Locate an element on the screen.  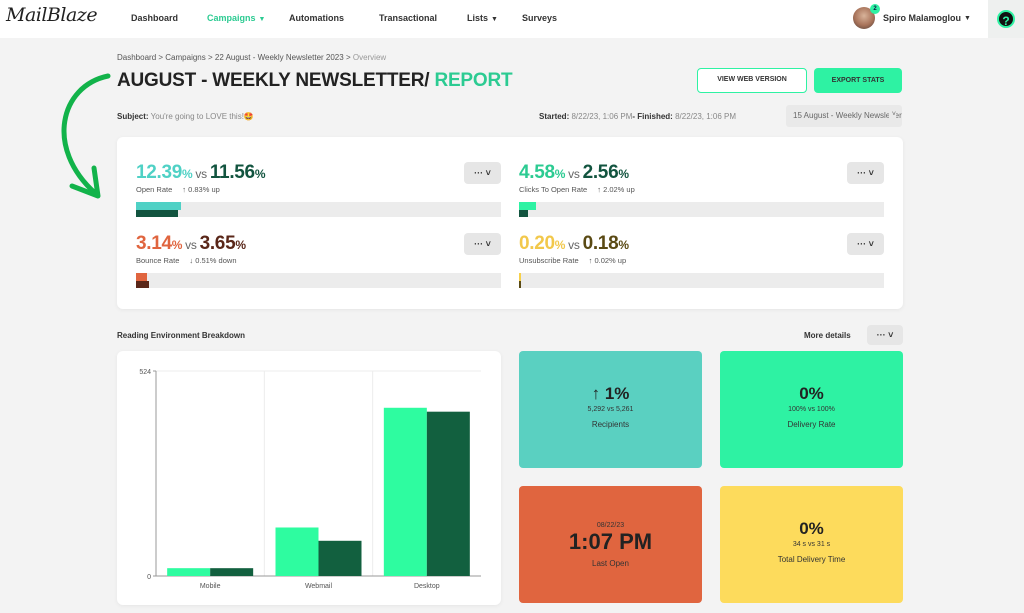
stat-open-rate: 12.39% vs 11.56% Open Rate ↑ 0.83% up ··· ˅ is located at coordinates (318, 189).